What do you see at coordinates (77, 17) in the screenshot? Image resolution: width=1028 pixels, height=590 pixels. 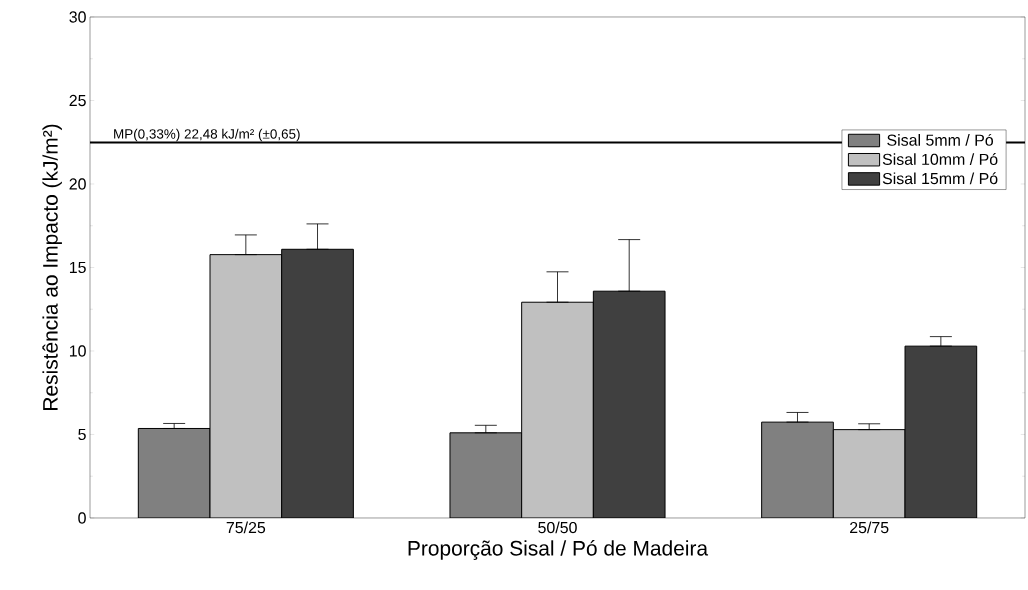 I see `y-tick-label: 30` at bounding box center [77, 17].